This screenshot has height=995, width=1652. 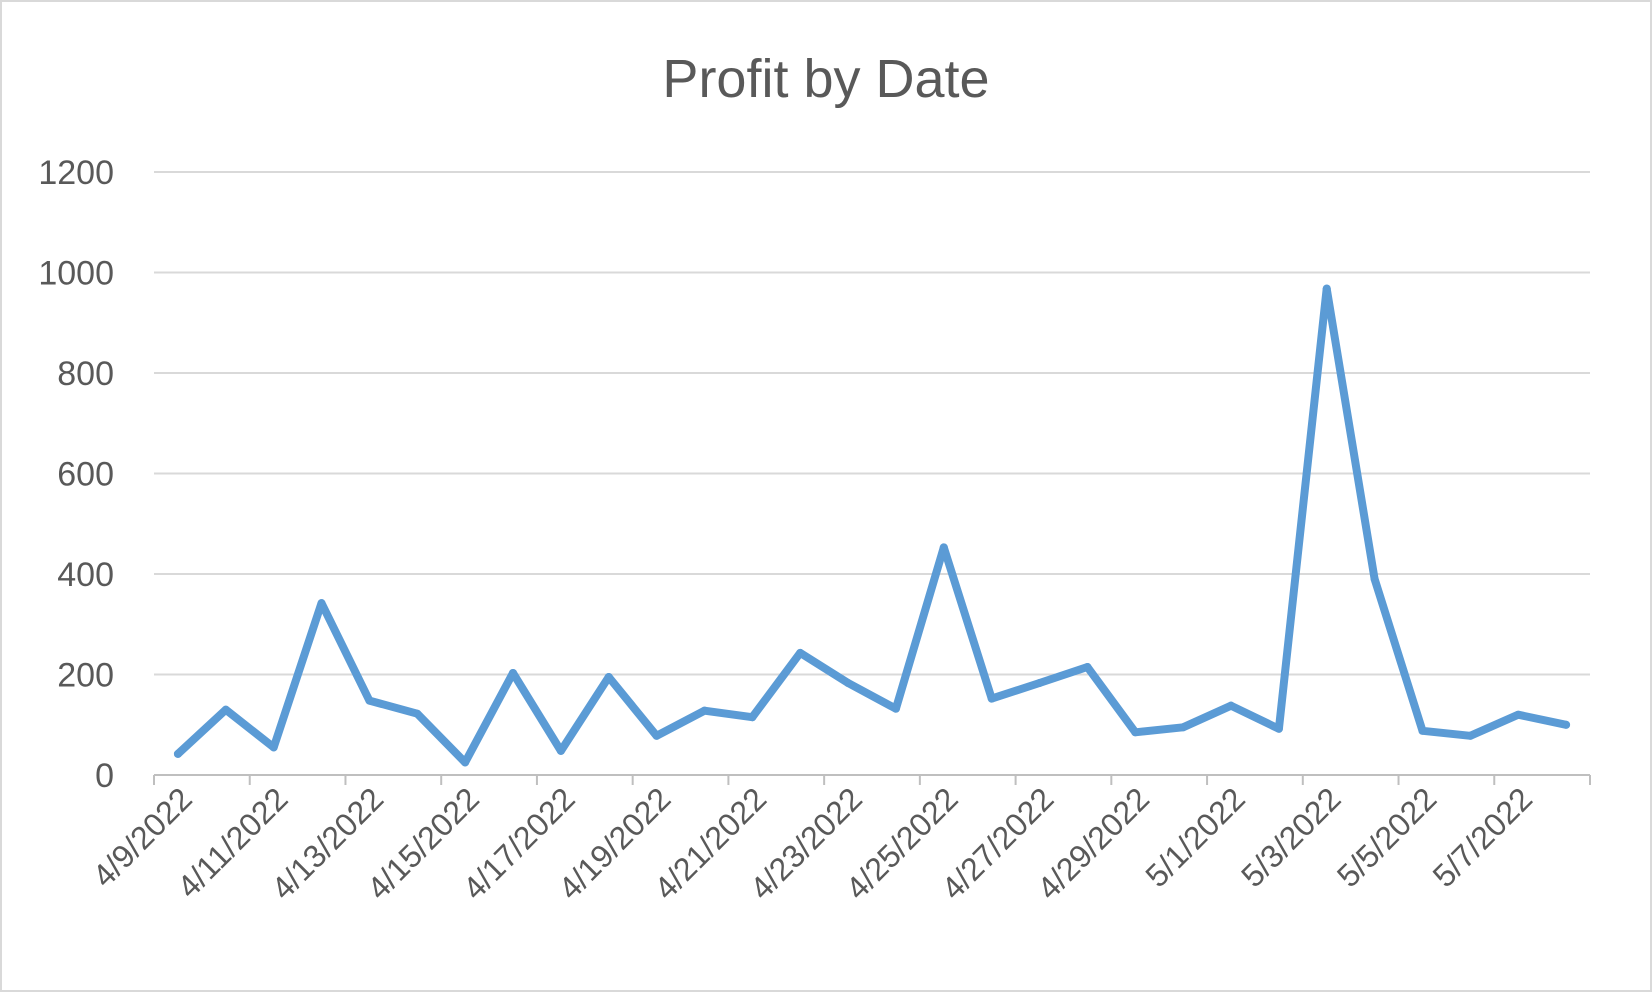 What do you see at coordinates (85, 676) in the screenshot?
I see `y-tick-label: 200` at bounding box center [85, 676].